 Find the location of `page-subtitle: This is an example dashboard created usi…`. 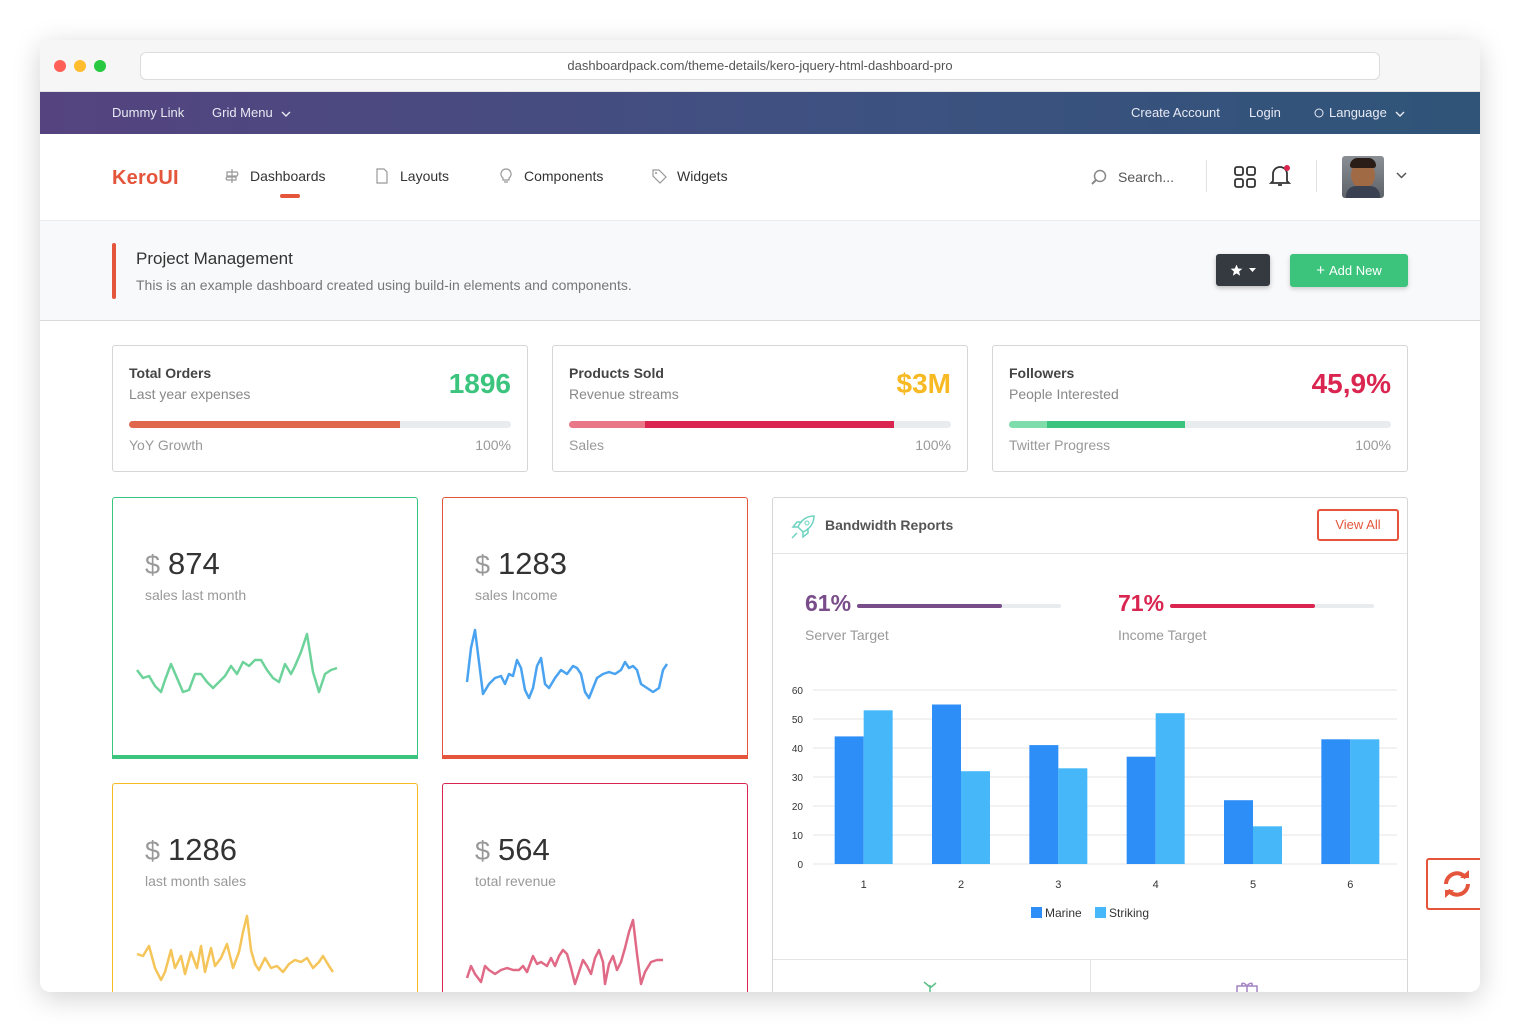

page-subtitle: This is an example dashboard created usi… is located at coordinates (384, 285).